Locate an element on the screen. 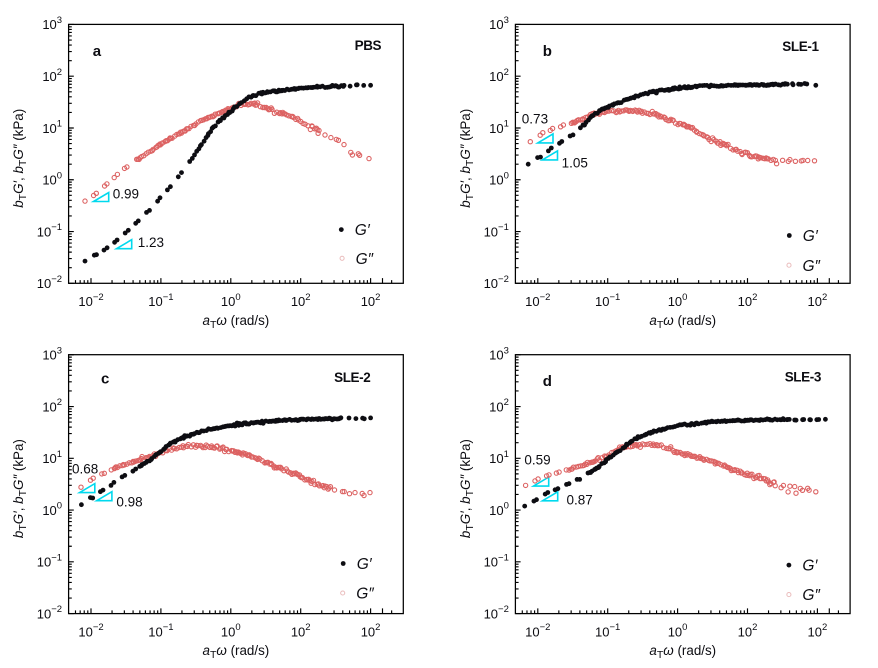 This screenshot has height=668, width=878. svg-text: 1.05 is located at coordinates (575, 163).